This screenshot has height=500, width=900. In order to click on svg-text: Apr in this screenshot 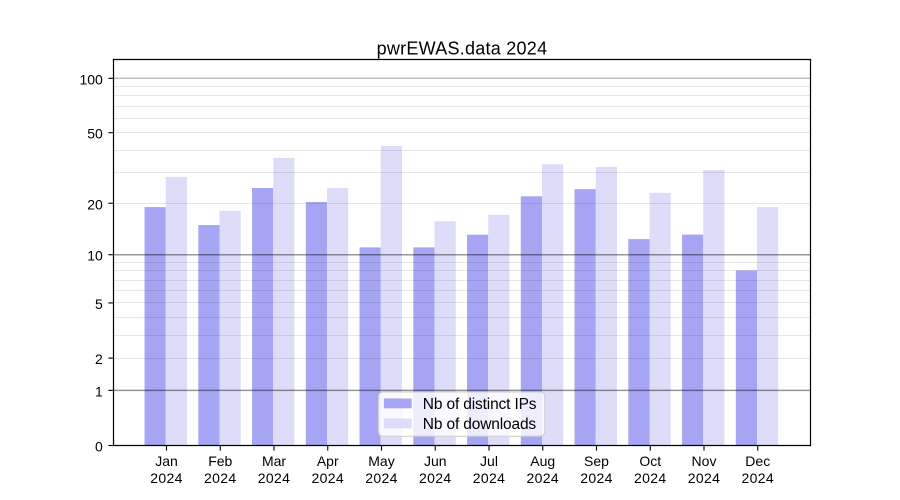, I will do `click(328, 461)`.